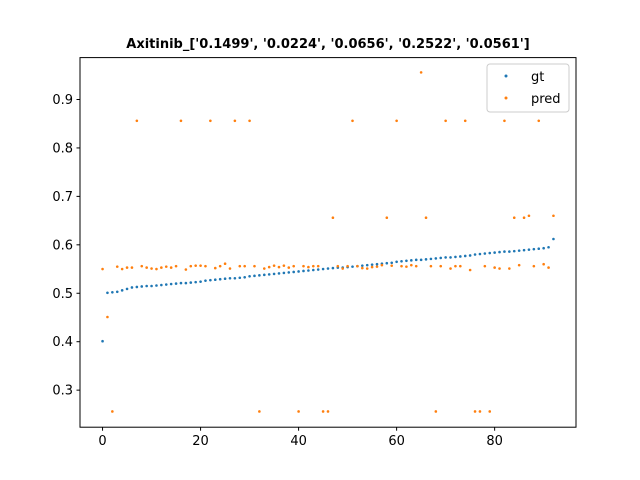  What do you see at coordinates (62, 148) in the screenshot?
I see `y-tick-label: 0.8` at bounding box center [62, 148].